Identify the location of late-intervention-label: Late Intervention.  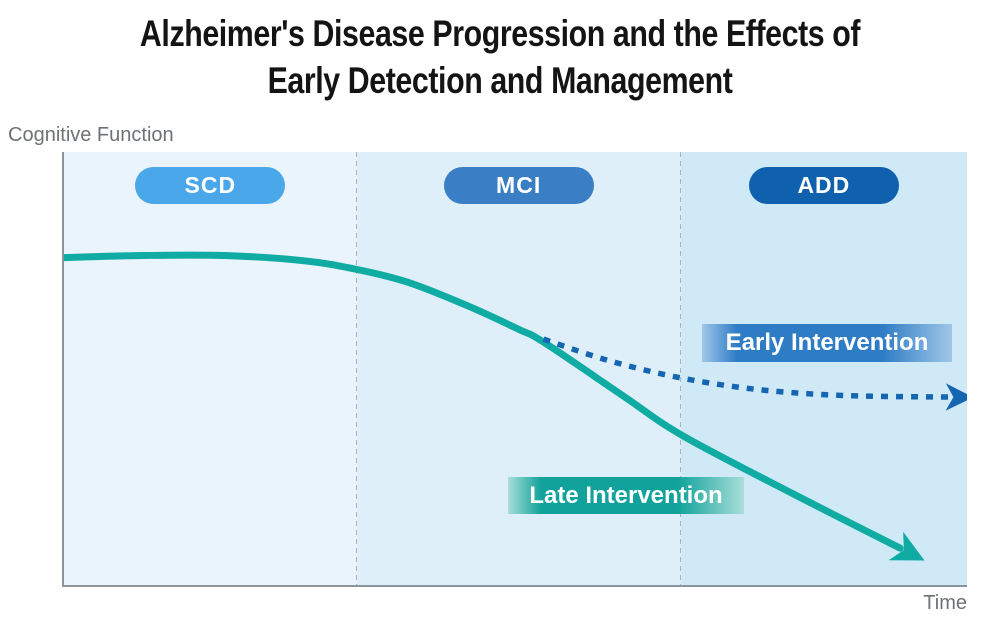
(626, 495).